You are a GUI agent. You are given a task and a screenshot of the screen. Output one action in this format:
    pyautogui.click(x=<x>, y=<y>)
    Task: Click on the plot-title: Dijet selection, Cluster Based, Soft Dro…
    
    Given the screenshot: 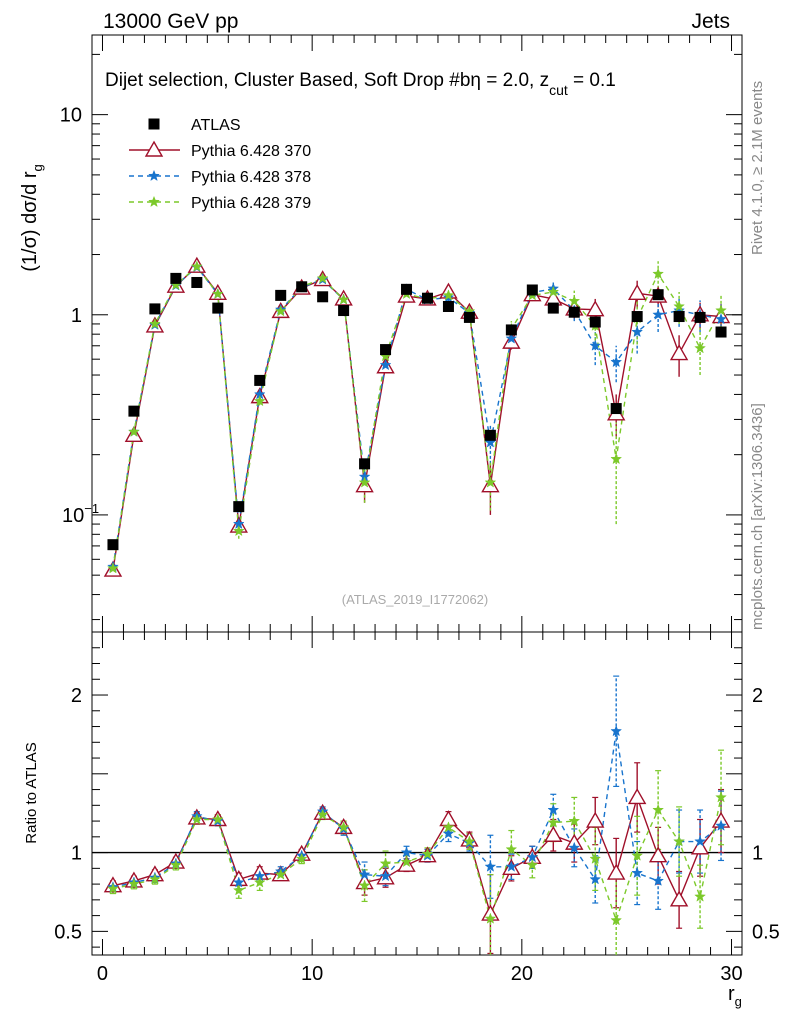 What is the action you would take?
    pyautogui.click(x=360, y=84)
    